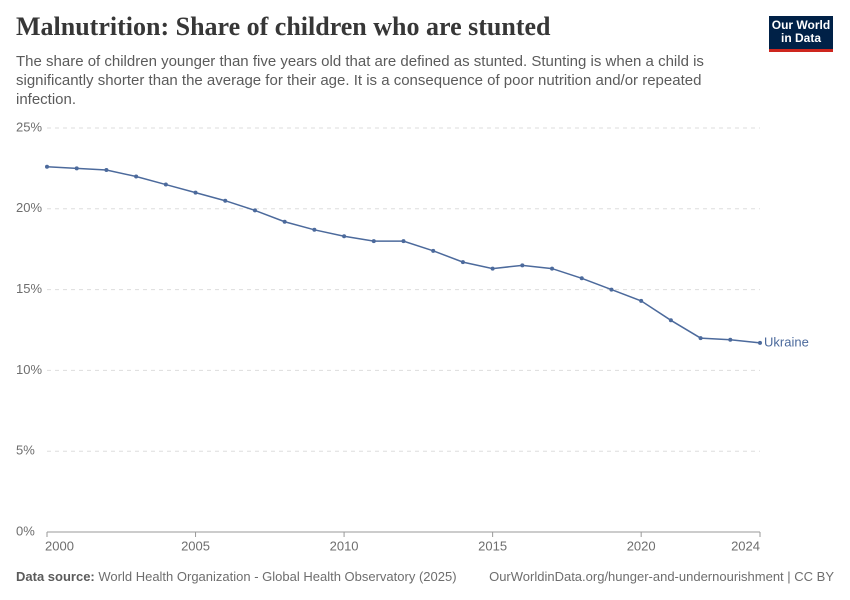  Describe the element at coordinates (55, 576) in the screenshot. I see `source-label: Data source:` at that location.